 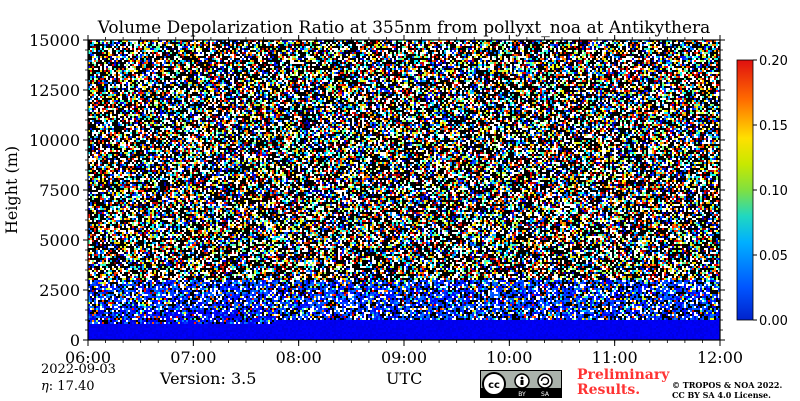 I want to click on eta-label: η: 17.40, so click(x=68, y=386).